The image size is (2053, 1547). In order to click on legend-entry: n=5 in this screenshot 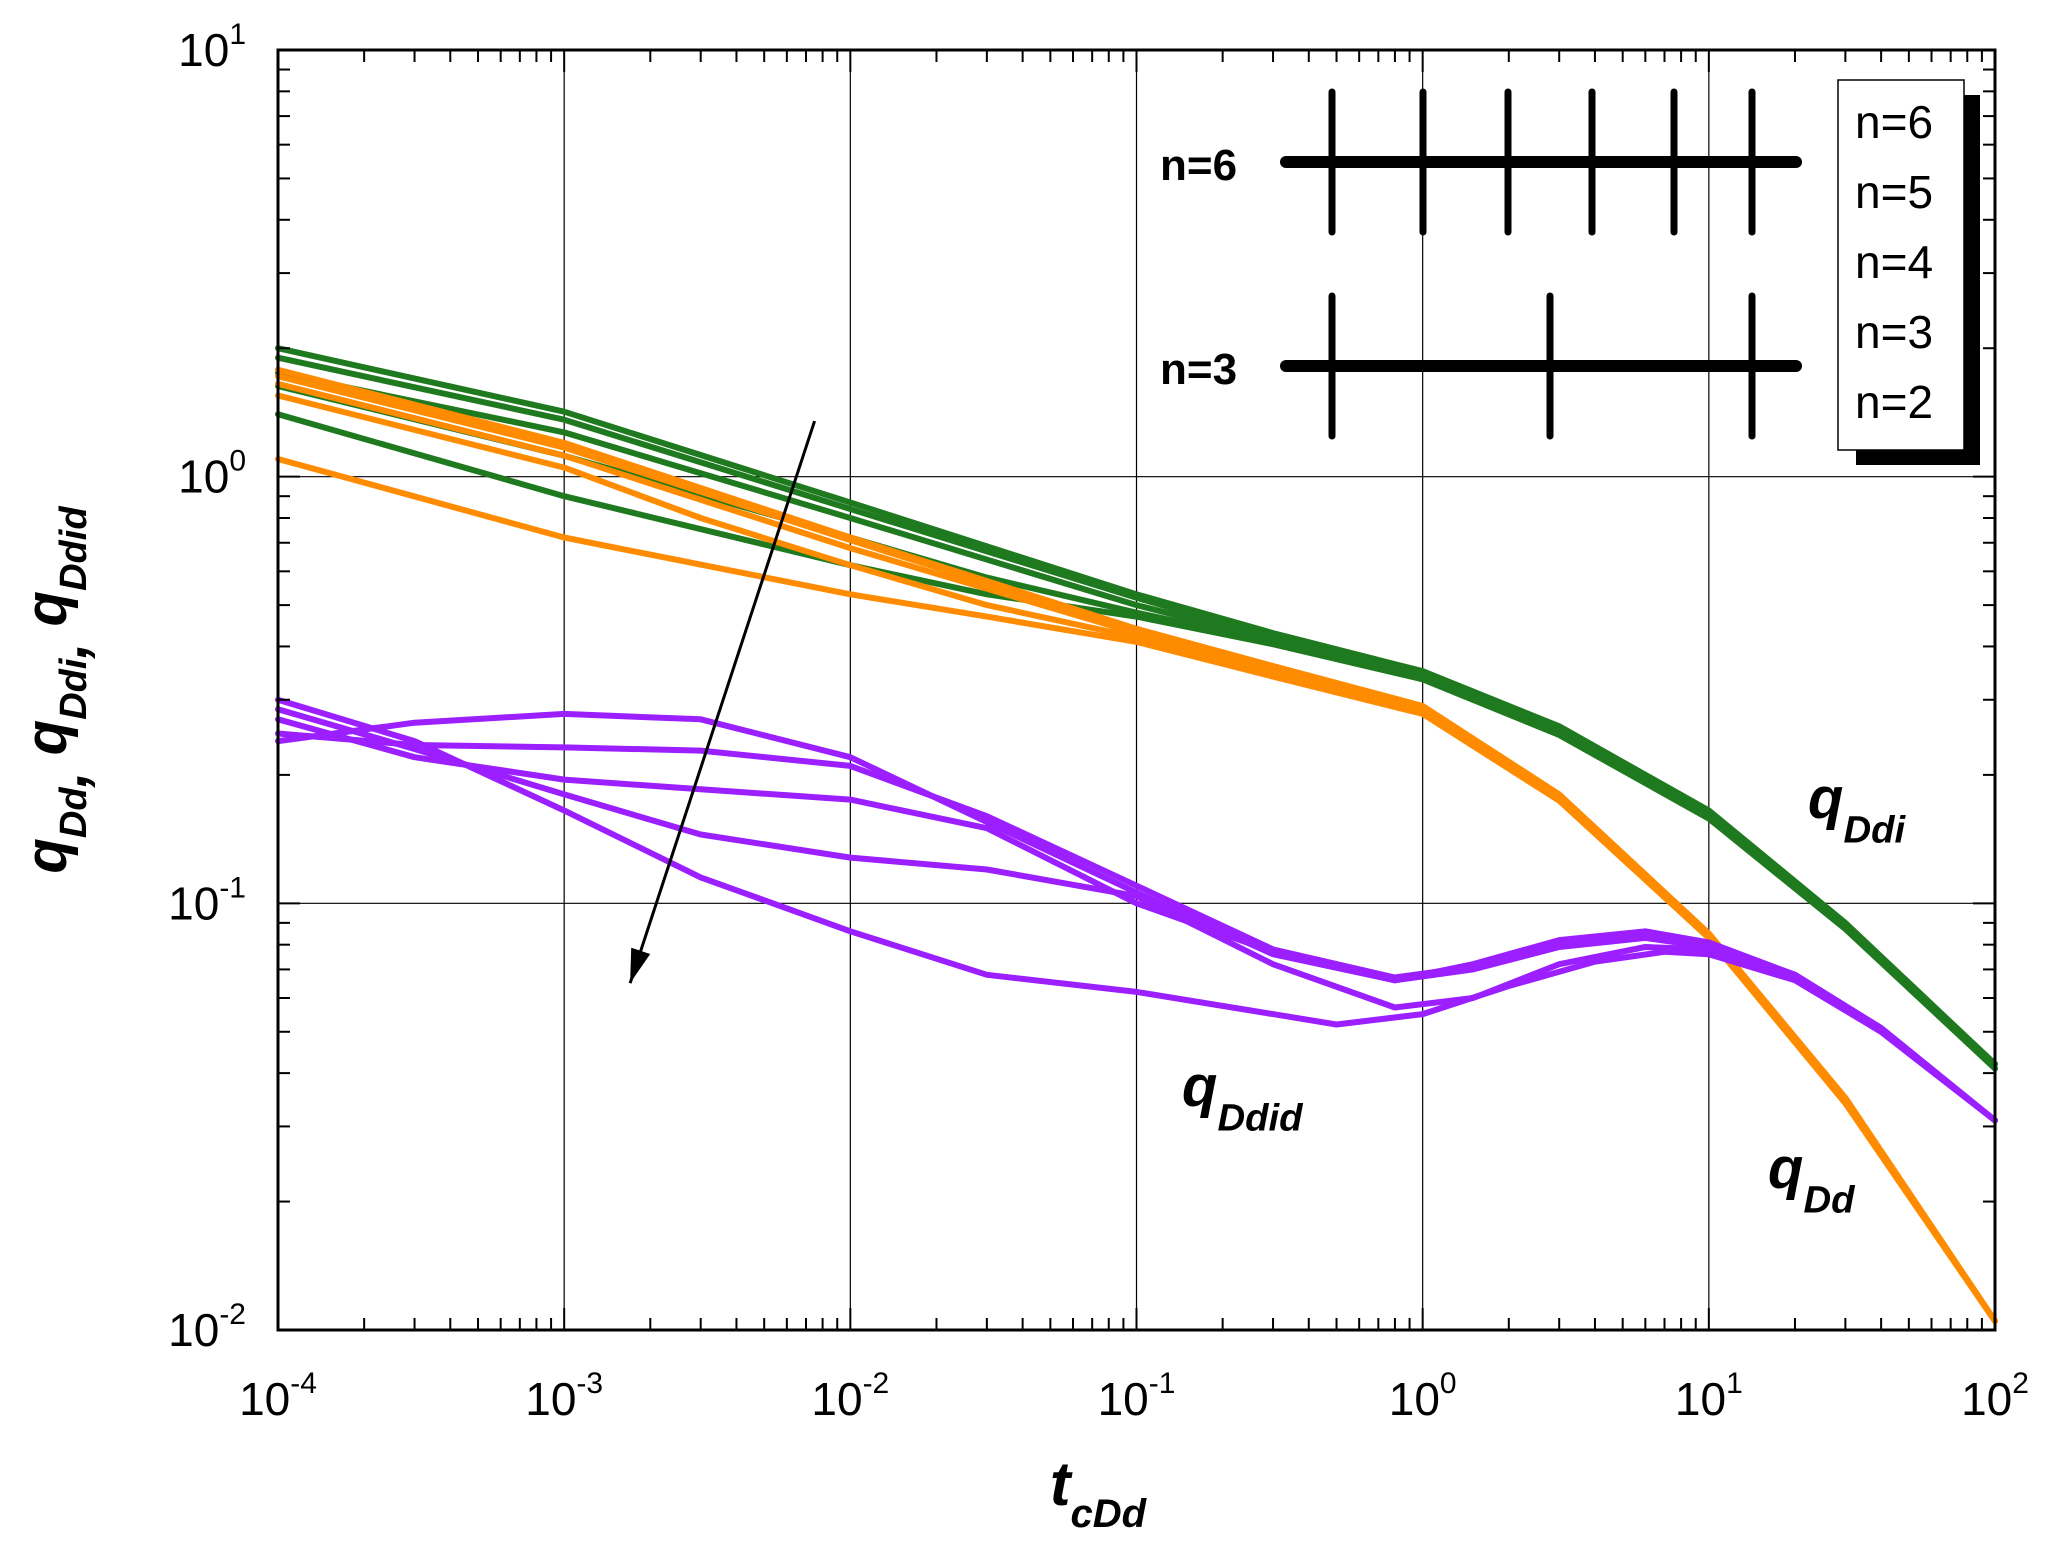, I will do `click(1894, 192)`.